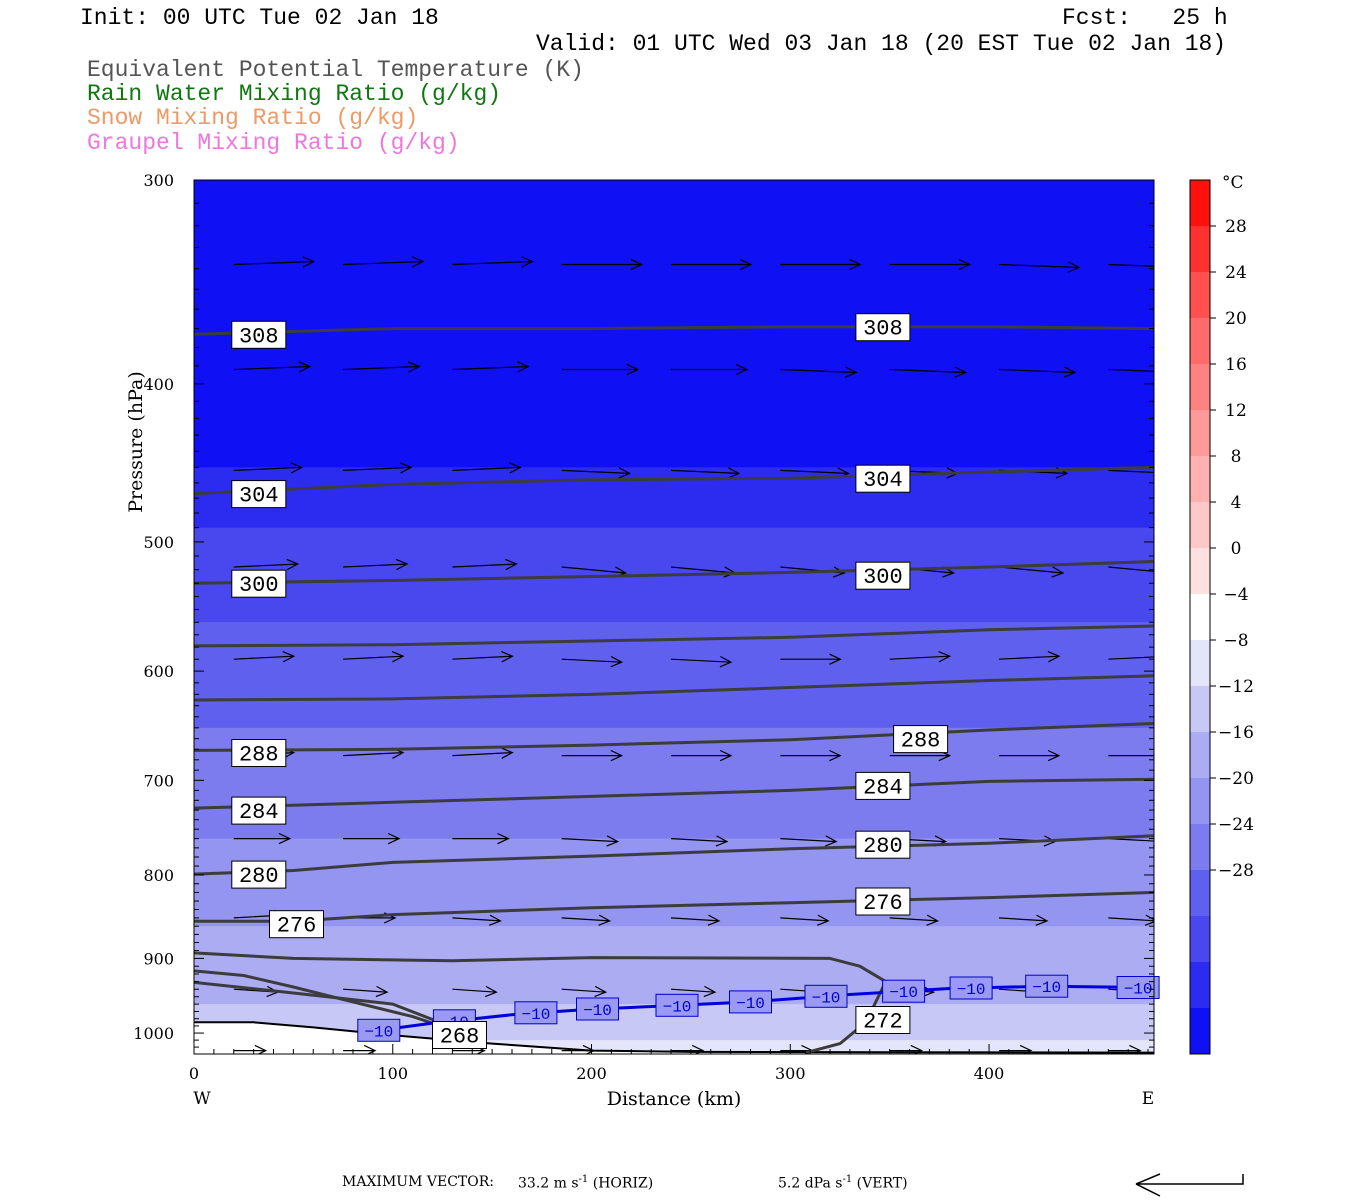  What do you see at coordinates (1221, 614) in the screenshot?
I see `colorbar: °C 28 24 20 16 12 8 4 0 −4 −8 −12 −16 −20 −24 −28` at bounding box center [1221, 614].